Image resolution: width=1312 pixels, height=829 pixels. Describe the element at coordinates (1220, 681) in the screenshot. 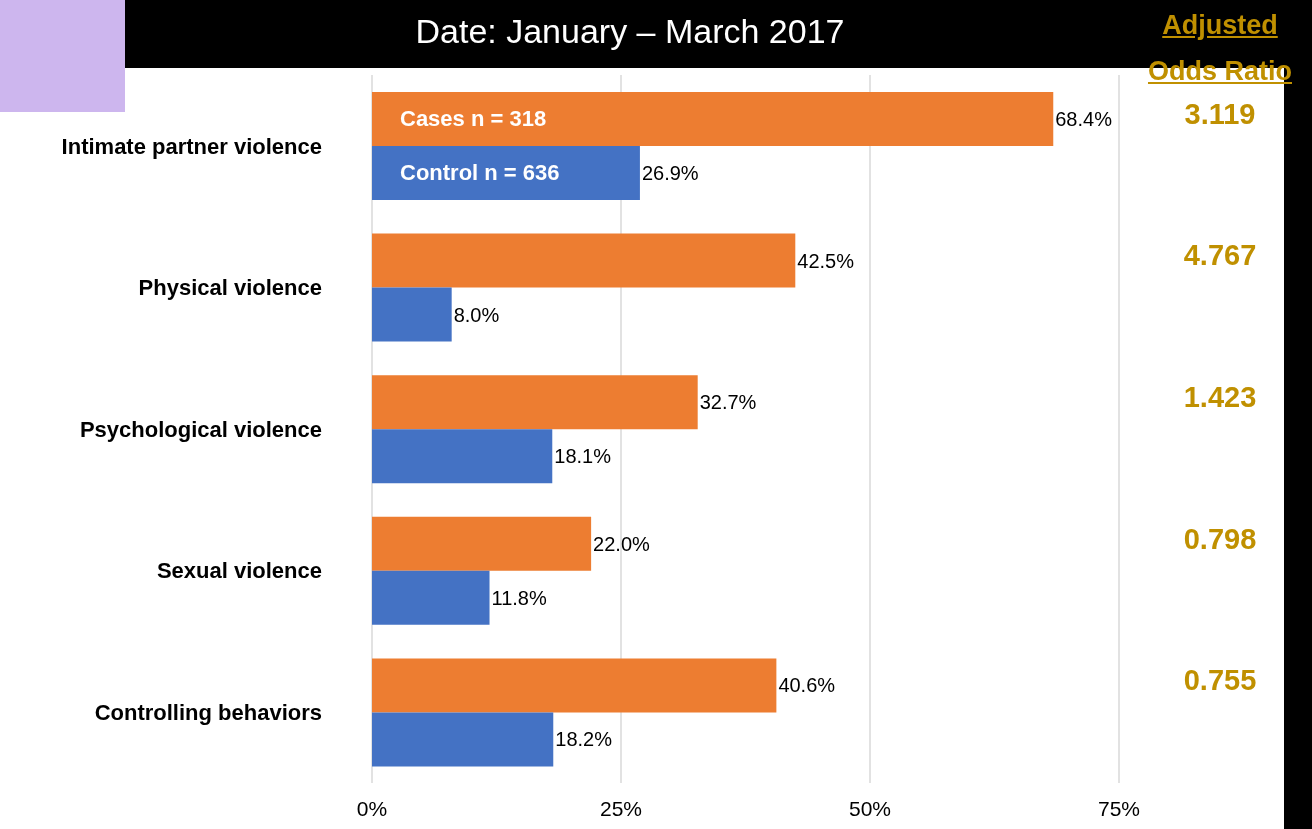

I see `text: 0.755` at that location.